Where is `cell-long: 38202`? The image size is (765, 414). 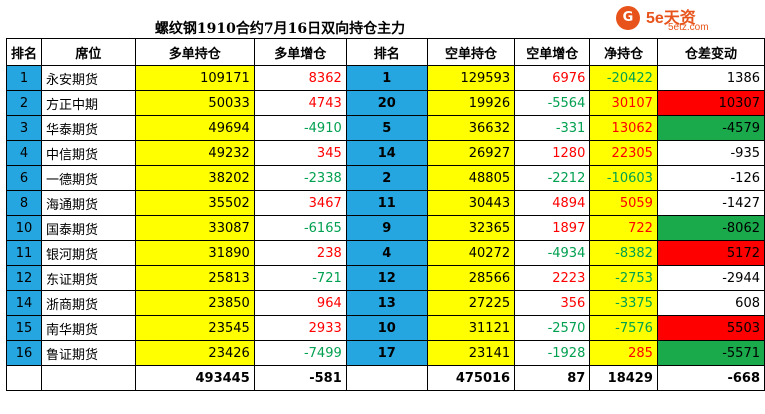
cell-long: 38202 is located at coordinates (194, 178).